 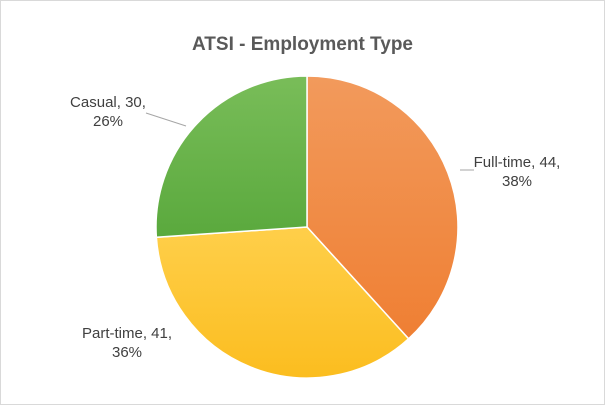 What do you see at coordinates (231, 157) in the screenshot?
I see `pie-slice-casual` at bounding box center [231, 157].